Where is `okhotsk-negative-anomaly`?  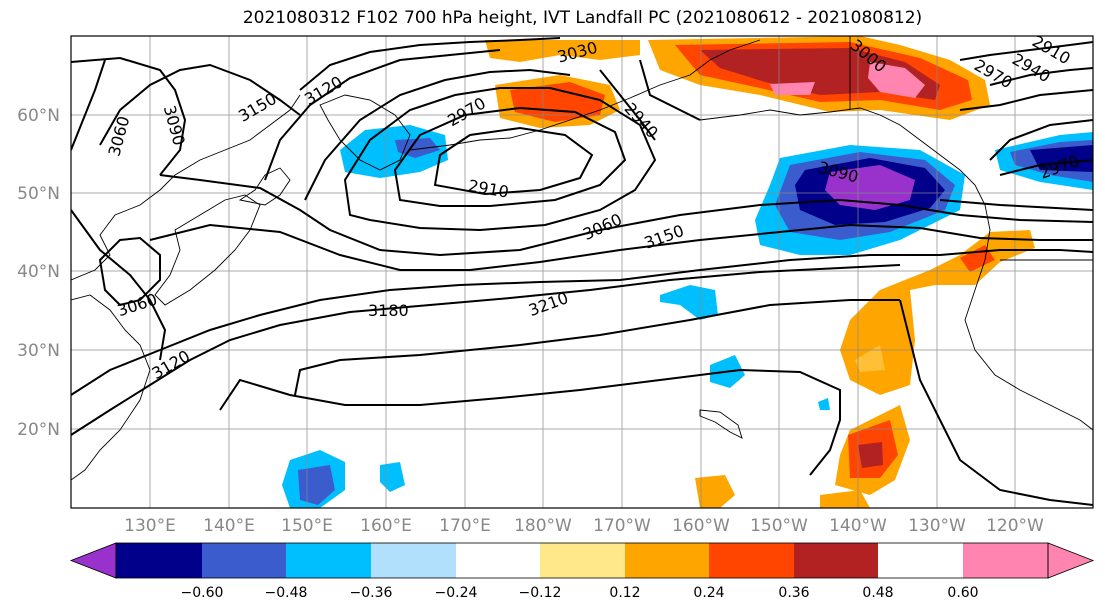
okhotsk-negative-anomaly is located at coordinates (394, 151).